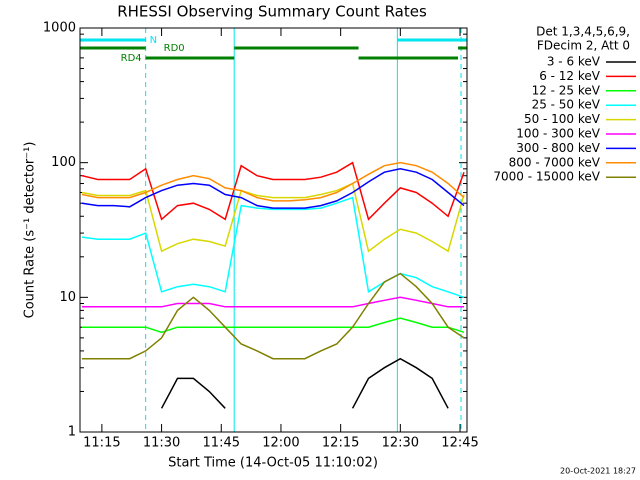 The image size is (640, 480). What do you see at coordinates (161, 443) in the screenshot?
I see `x-tick-label: 11:30` at bounding box center [161, 443].